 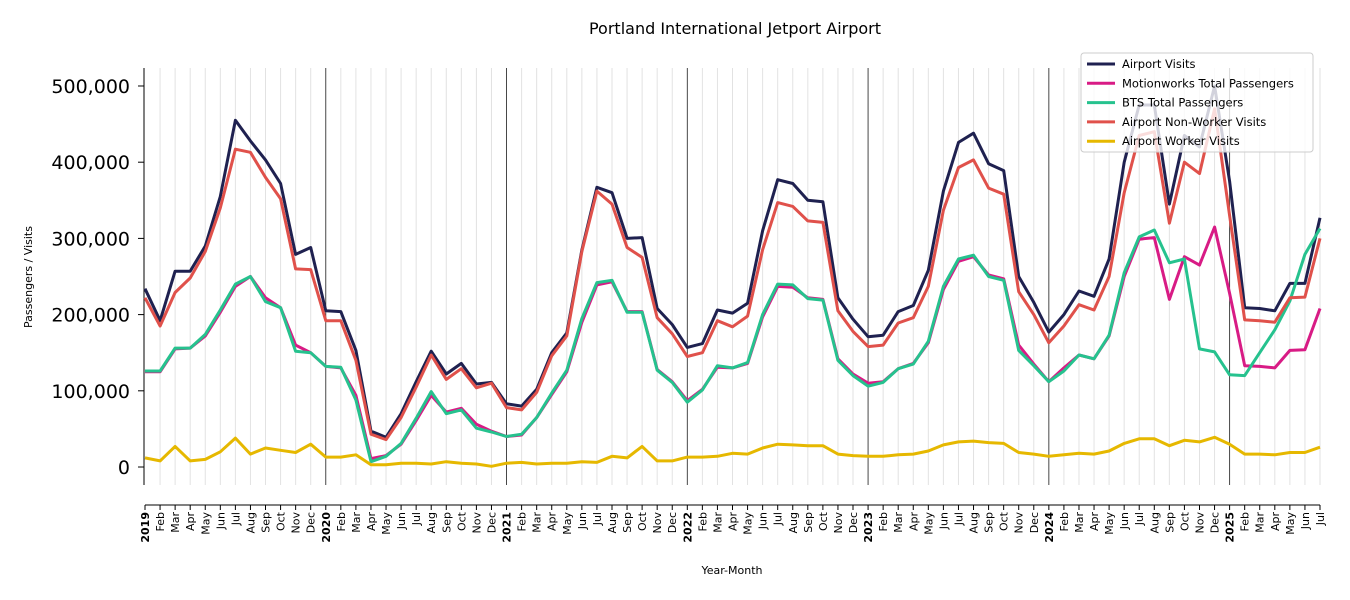 I want to click on y-tick-label: 0, so click(x=124, y=468).